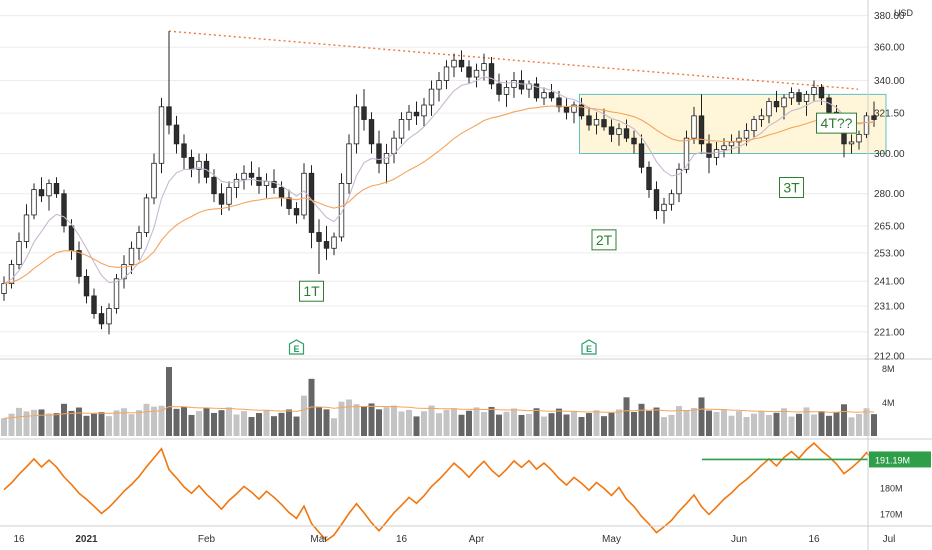 The image size is (932, 550). I want to click on annotation-0: 1T, so click(311, 291).